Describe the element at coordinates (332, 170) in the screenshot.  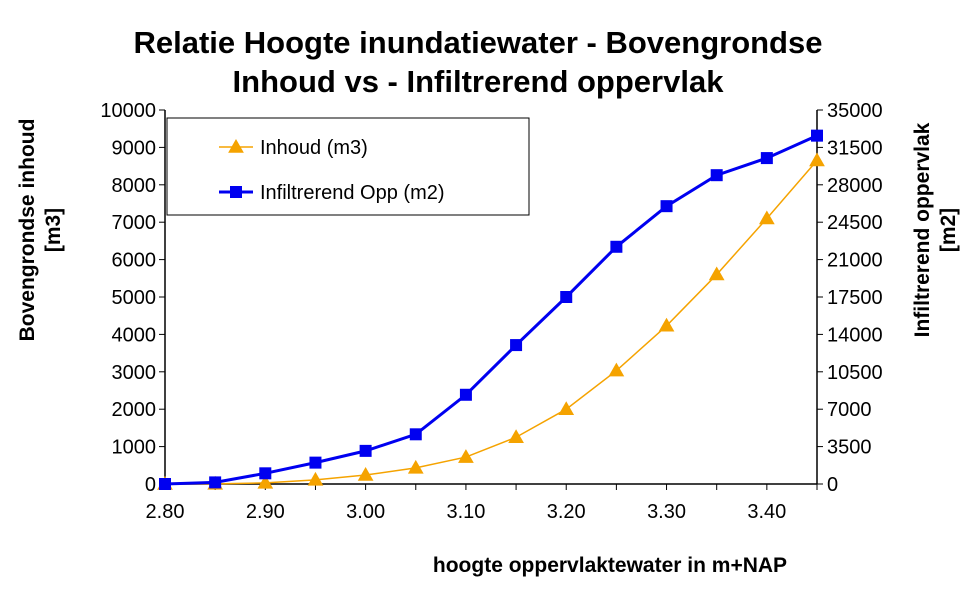
I see `legend-entries: Inhoud (m3) Infiltrerend Opp (m2)` at that location.